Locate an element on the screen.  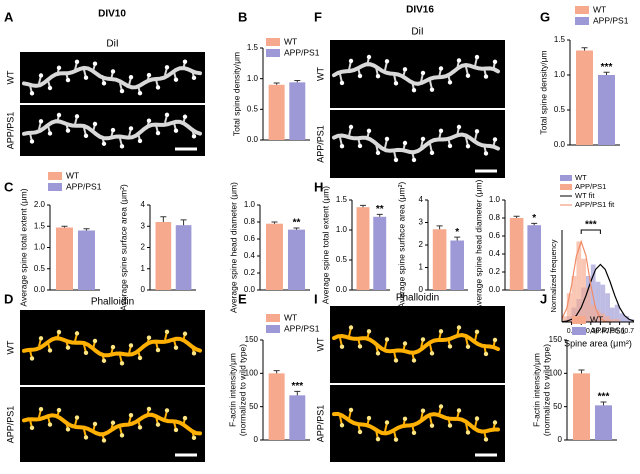
stain-label: Phalloidin is located at coordinates (112, 302).